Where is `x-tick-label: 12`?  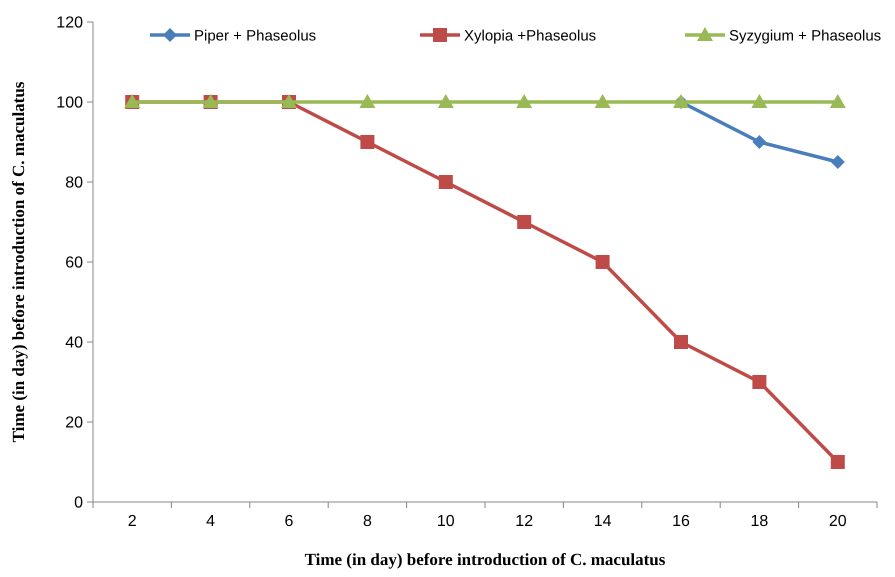 x-tick-label: 12 is located at coordinates (524, 521).